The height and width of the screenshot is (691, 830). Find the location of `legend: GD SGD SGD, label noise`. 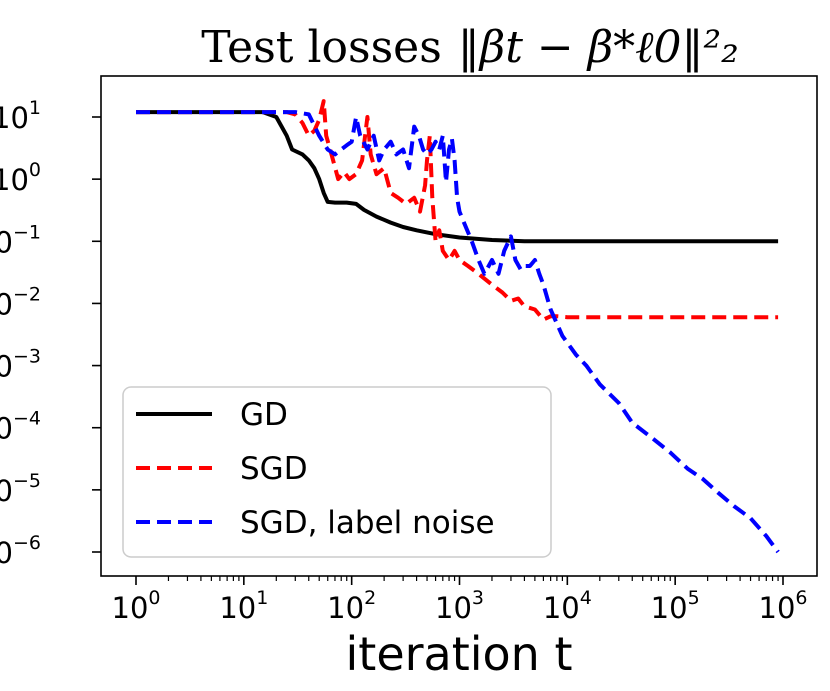

legend: GD SGD SGD, label noise is located at coordinates (337, 472).